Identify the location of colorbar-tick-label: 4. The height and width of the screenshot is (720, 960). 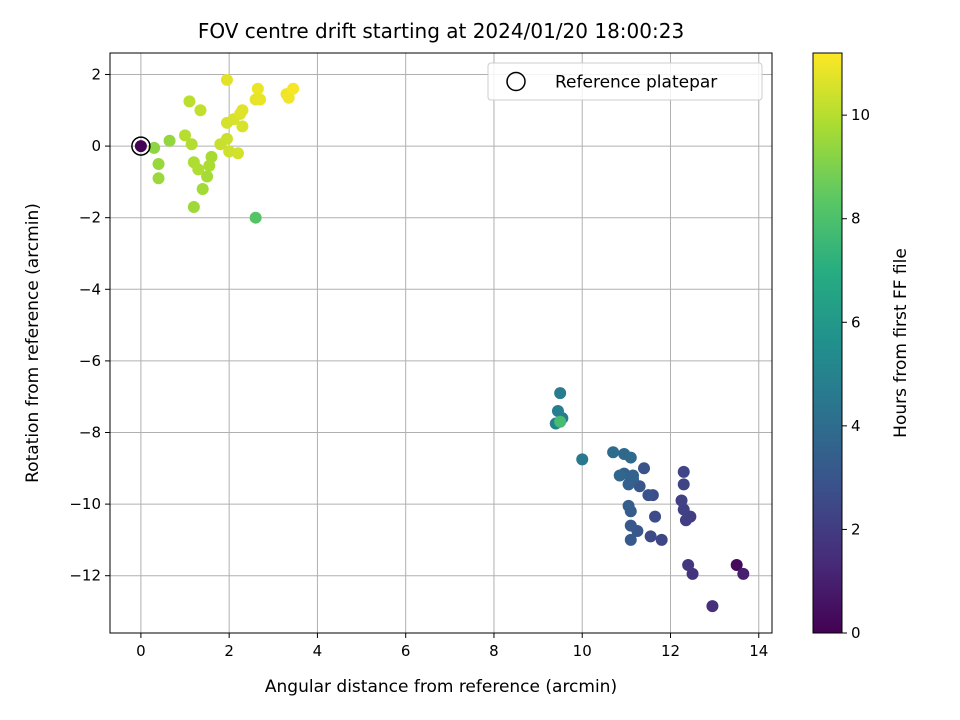
(856, 426).